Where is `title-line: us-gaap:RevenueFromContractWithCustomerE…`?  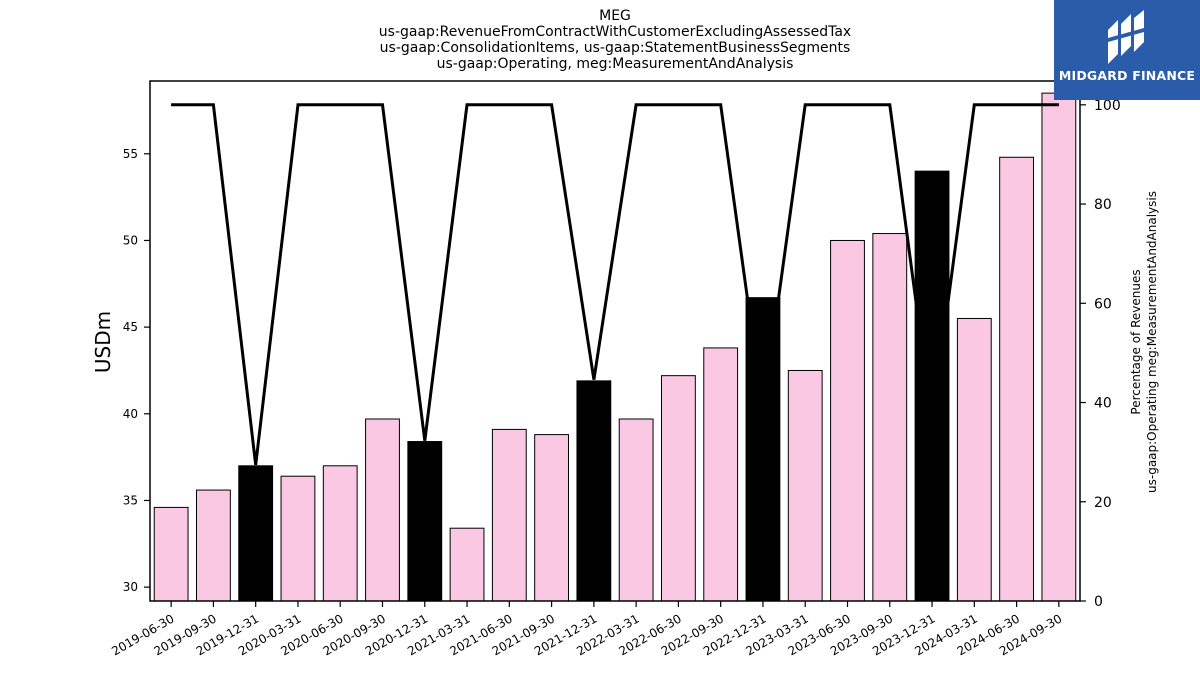
title-line: us-gaap:RevenueFromContractWithCustomerE… is located at coordinates (615, 32).